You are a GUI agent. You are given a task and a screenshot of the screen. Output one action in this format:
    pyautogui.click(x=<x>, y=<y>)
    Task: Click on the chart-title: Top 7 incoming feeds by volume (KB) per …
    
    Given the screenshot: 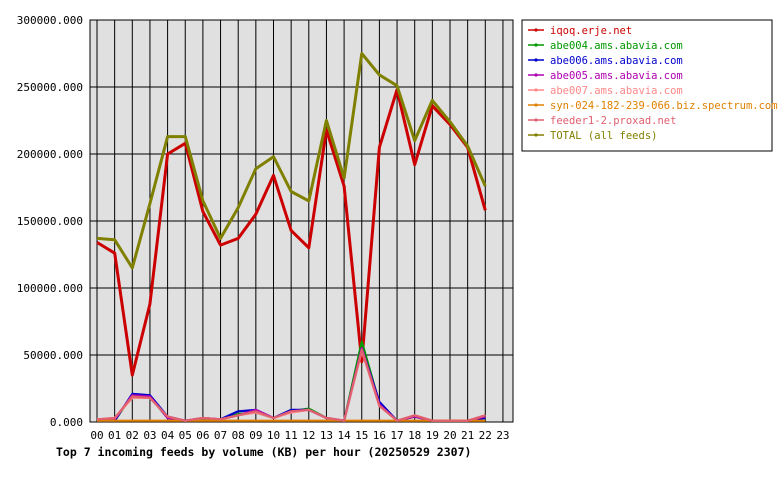 What is the action you would take?
    pyautogui.click(x=263, y=452)
    